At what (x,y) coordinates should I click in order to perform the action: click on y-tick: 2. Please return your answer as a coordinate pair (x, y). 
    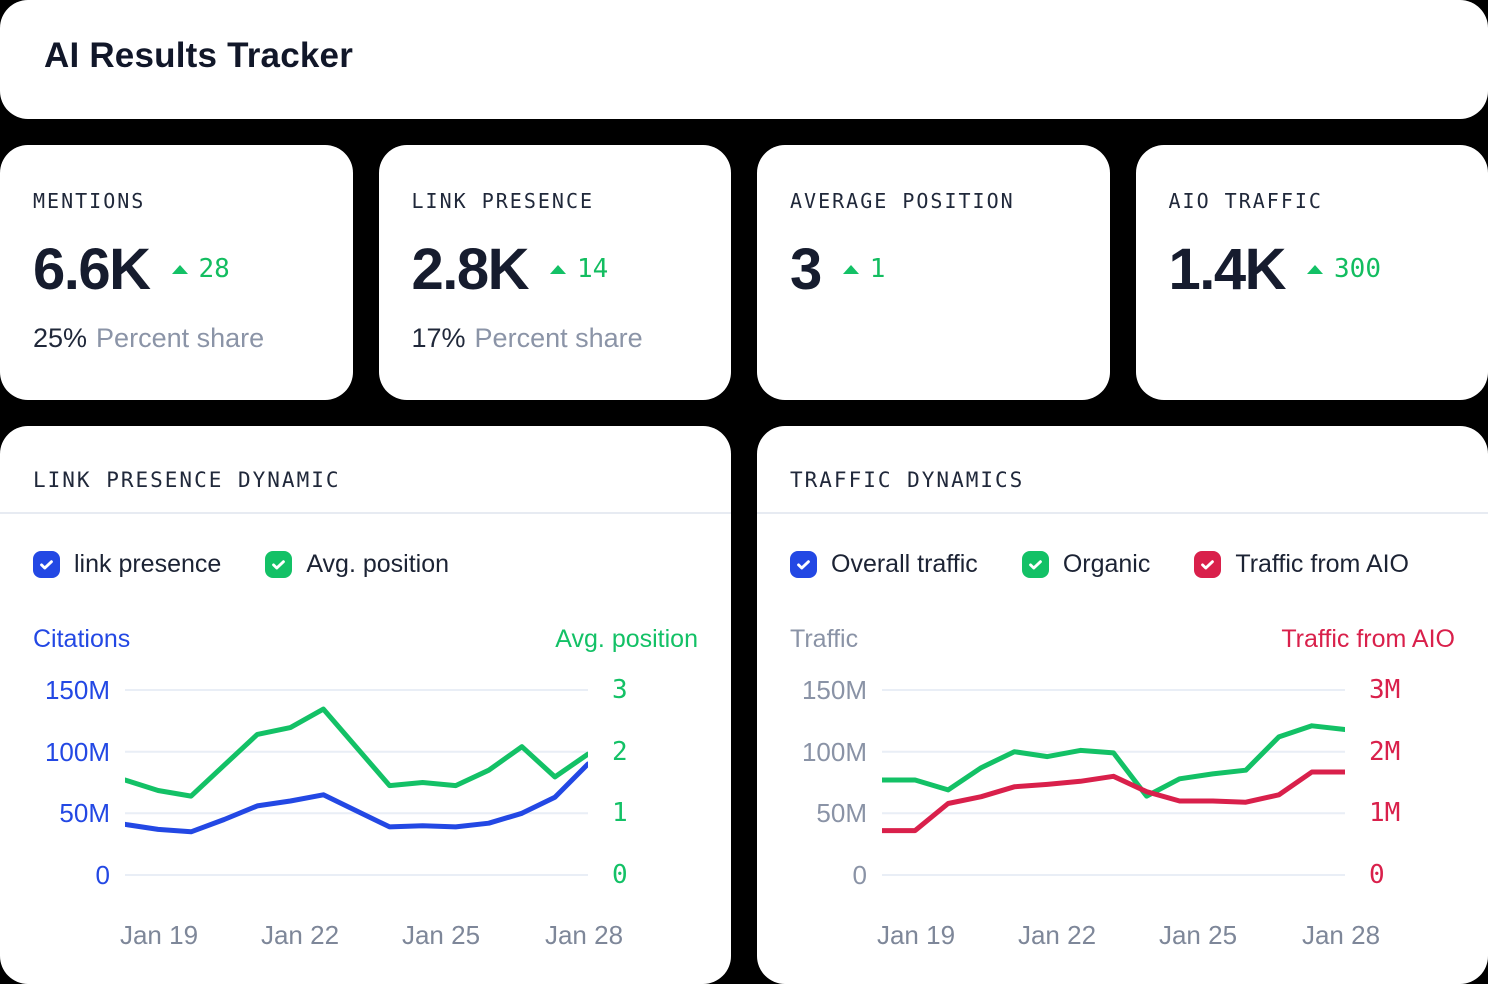
    Looking at the image, I should click on (620, 752).